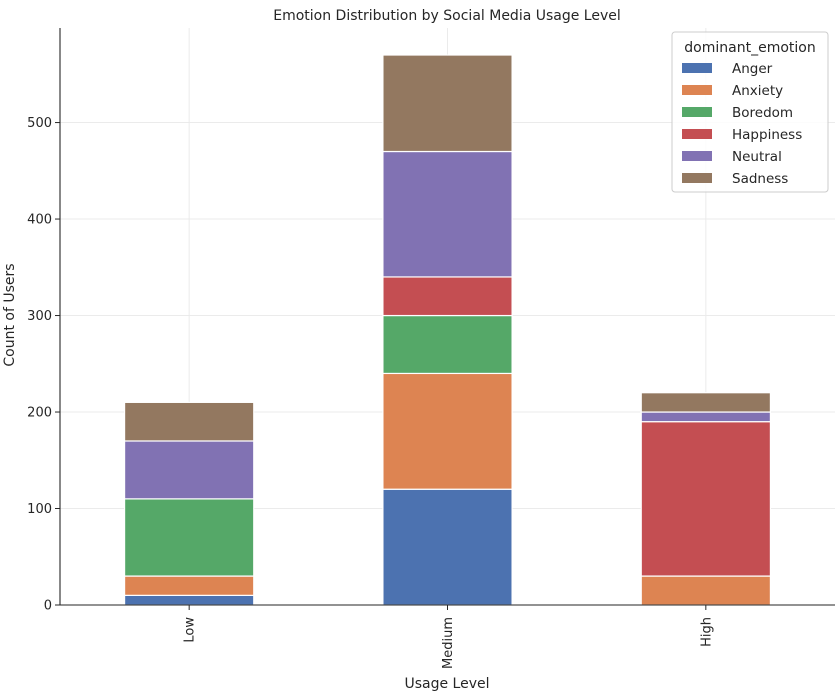 This screenshot has height=695, width=838. What do you see at coordinates (447, 431) in the screenshot?
I see `bar-medium-anxiety` at bounding box center [447, 431].